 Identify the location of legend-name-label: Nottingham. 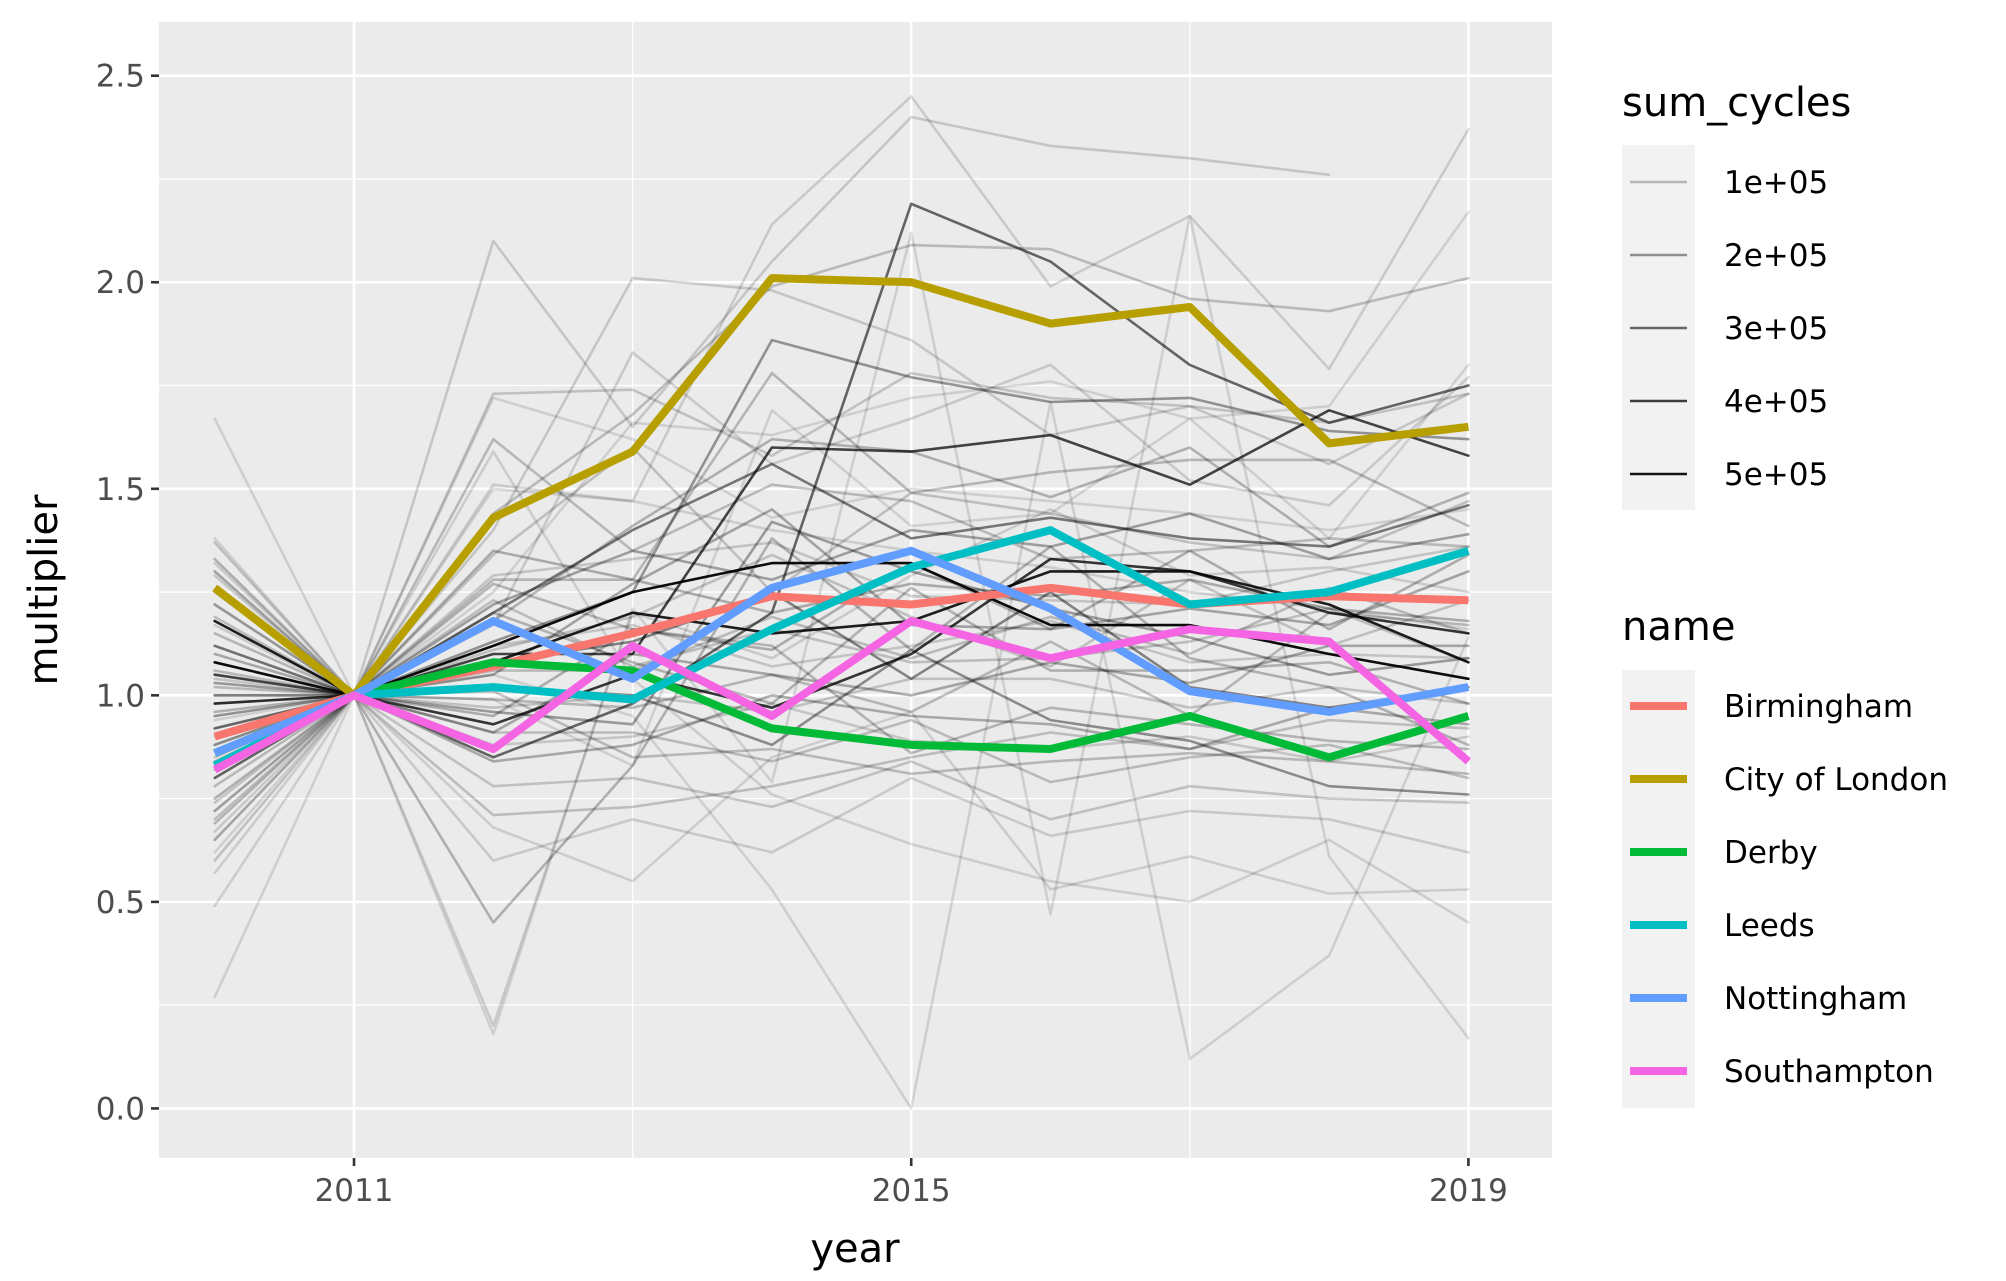
(1815, 999).